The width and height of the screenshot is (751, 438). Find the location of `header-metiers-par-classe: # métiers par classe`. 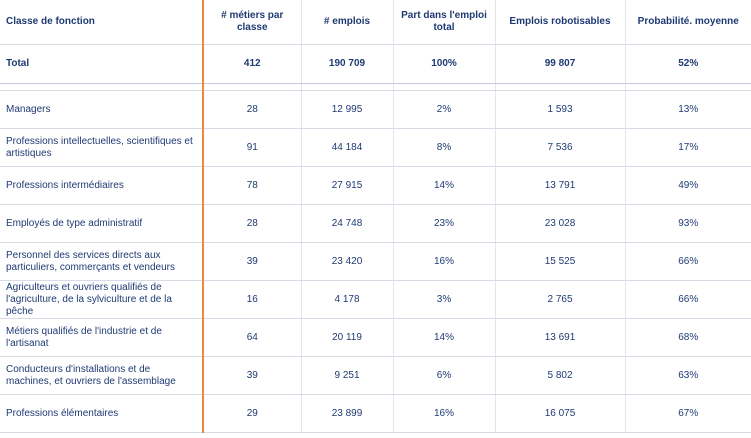

header-metiers-par-classe: # métiers par classe is located at coordinates (251, 22).